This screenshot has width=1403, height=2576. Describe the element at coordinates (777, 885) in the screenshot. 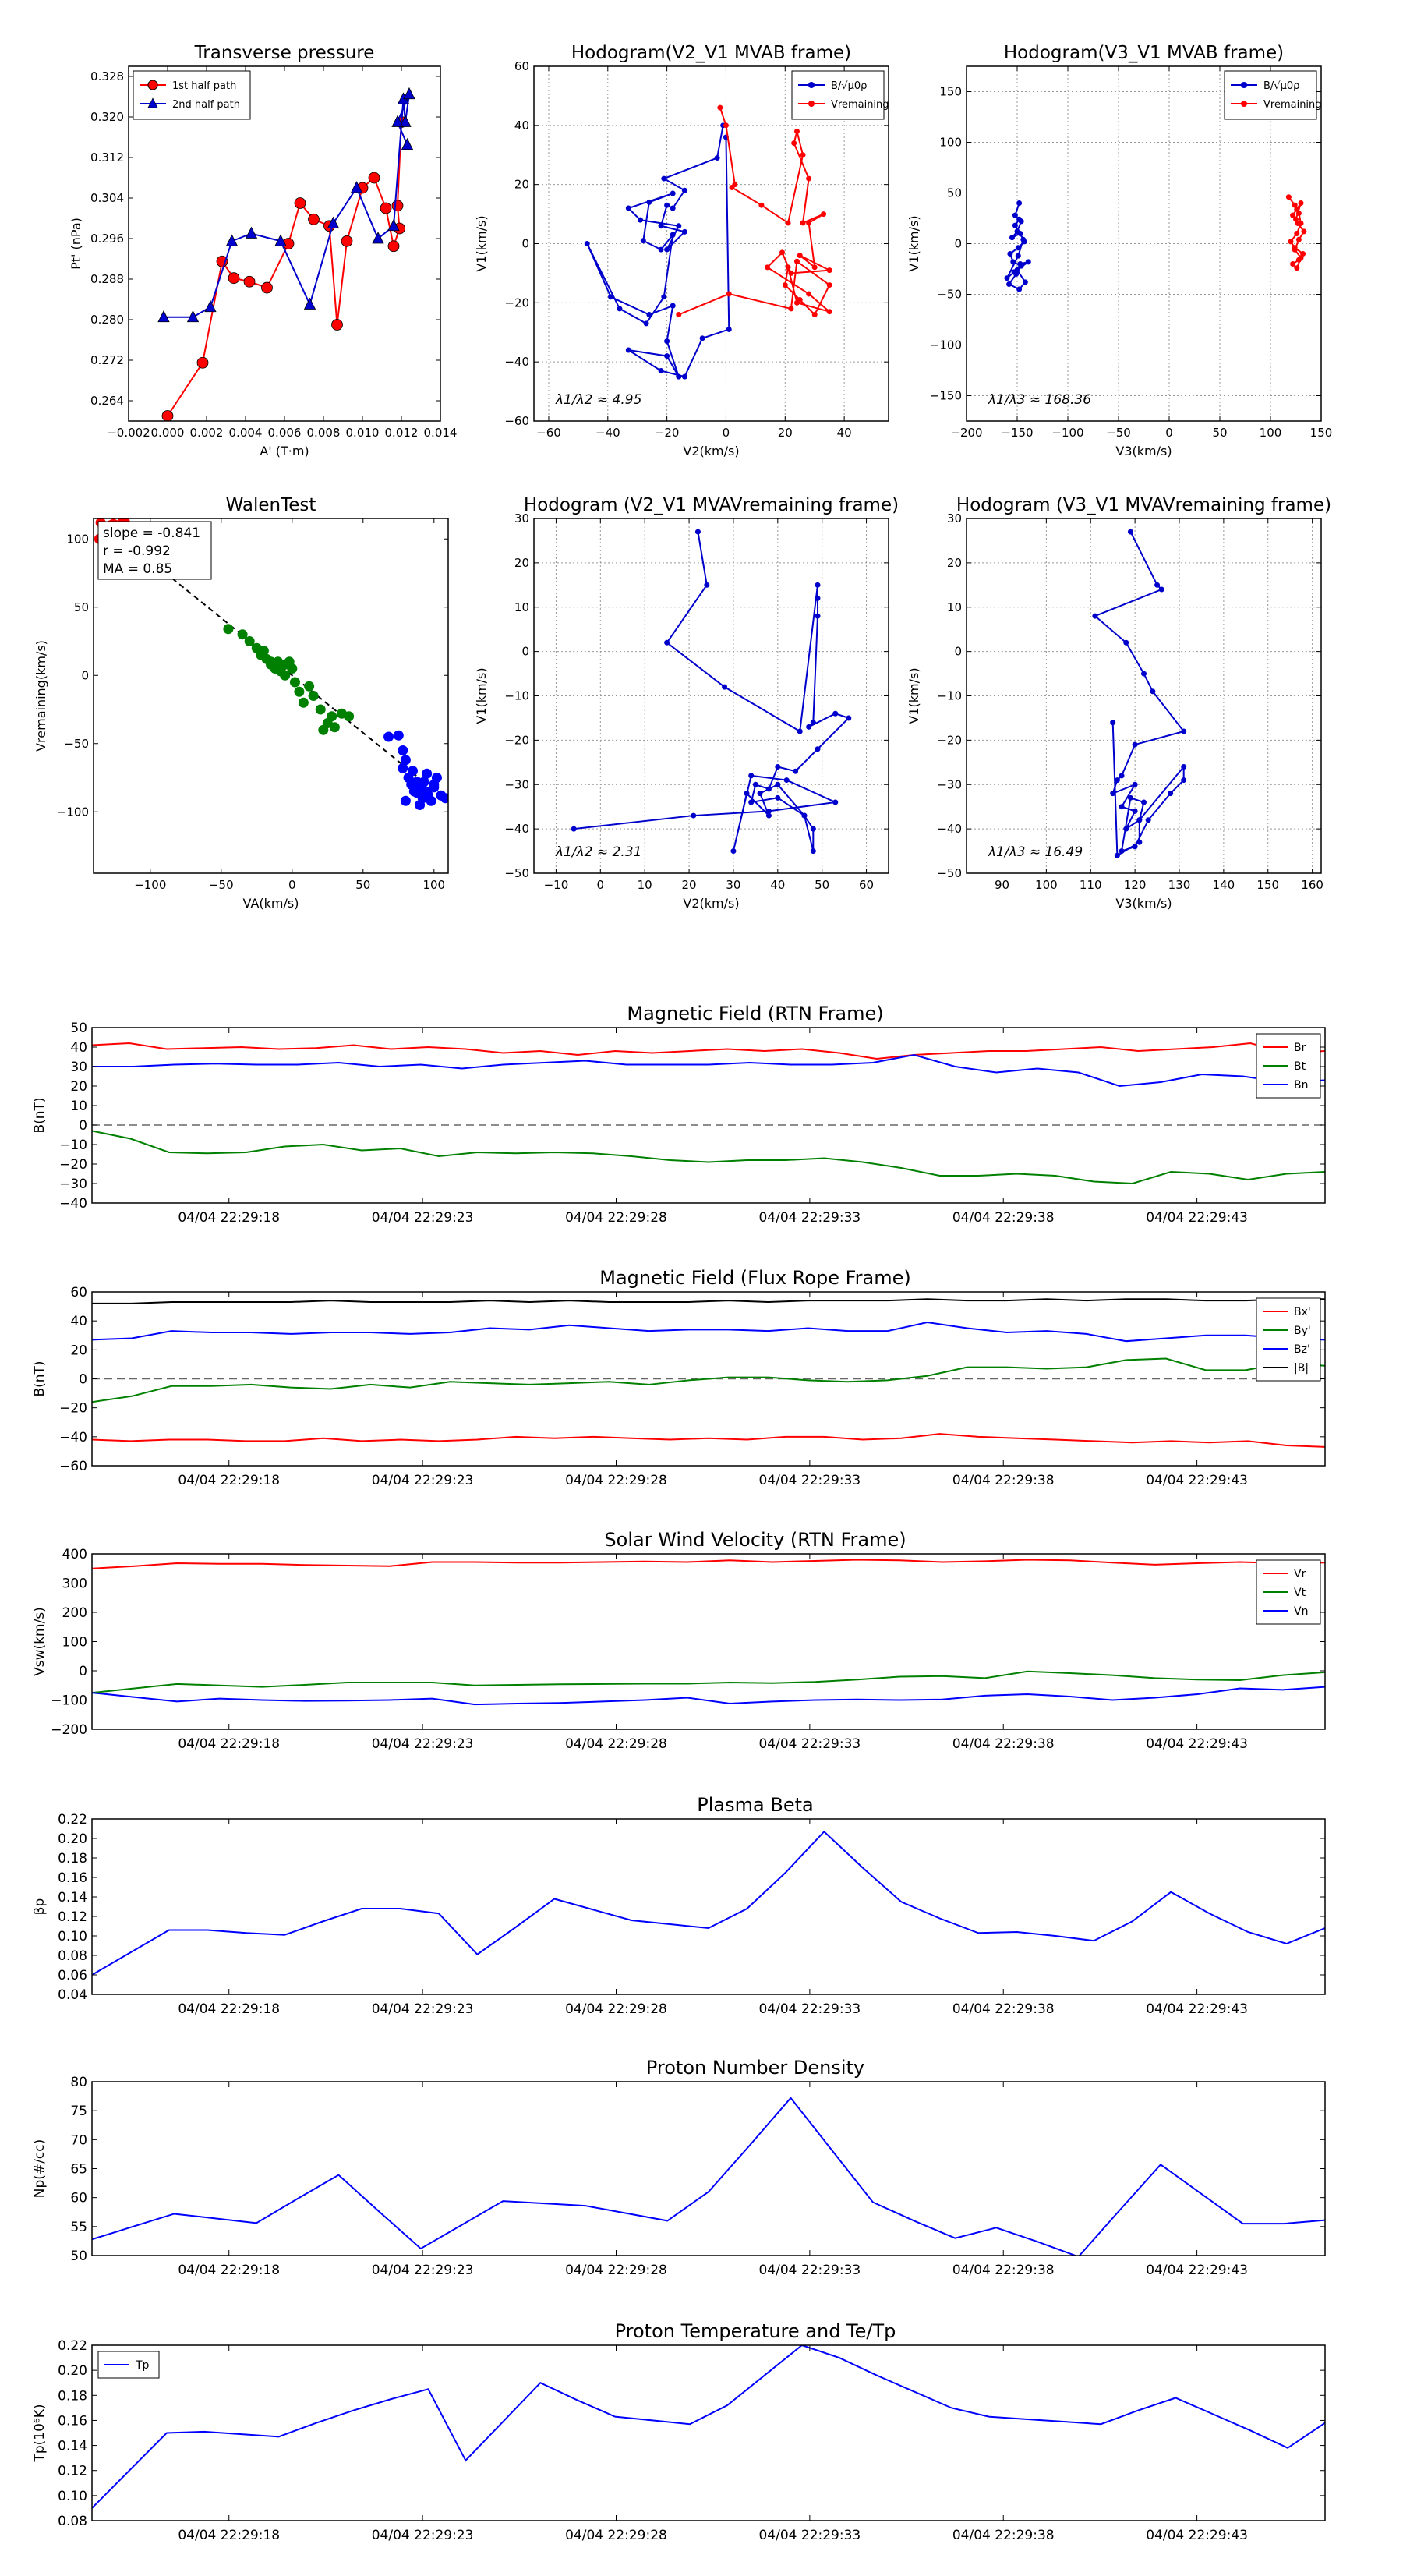

I see `x-tick-label: 40` at that location.